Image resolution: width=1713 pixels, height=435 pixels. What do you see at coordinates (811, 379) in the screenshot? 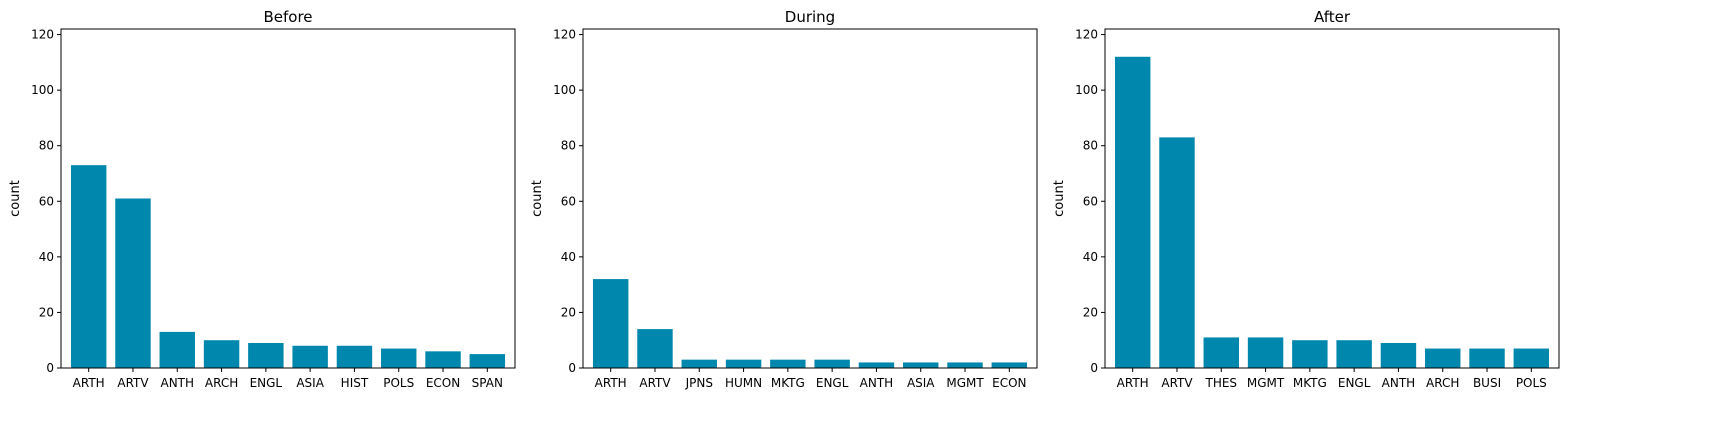
I see `x-ticks: ARTH ARTV JPNS HUMN MKTG ENGL ANTH ASIA MGMT ECON` at bounding box center [811, 379].